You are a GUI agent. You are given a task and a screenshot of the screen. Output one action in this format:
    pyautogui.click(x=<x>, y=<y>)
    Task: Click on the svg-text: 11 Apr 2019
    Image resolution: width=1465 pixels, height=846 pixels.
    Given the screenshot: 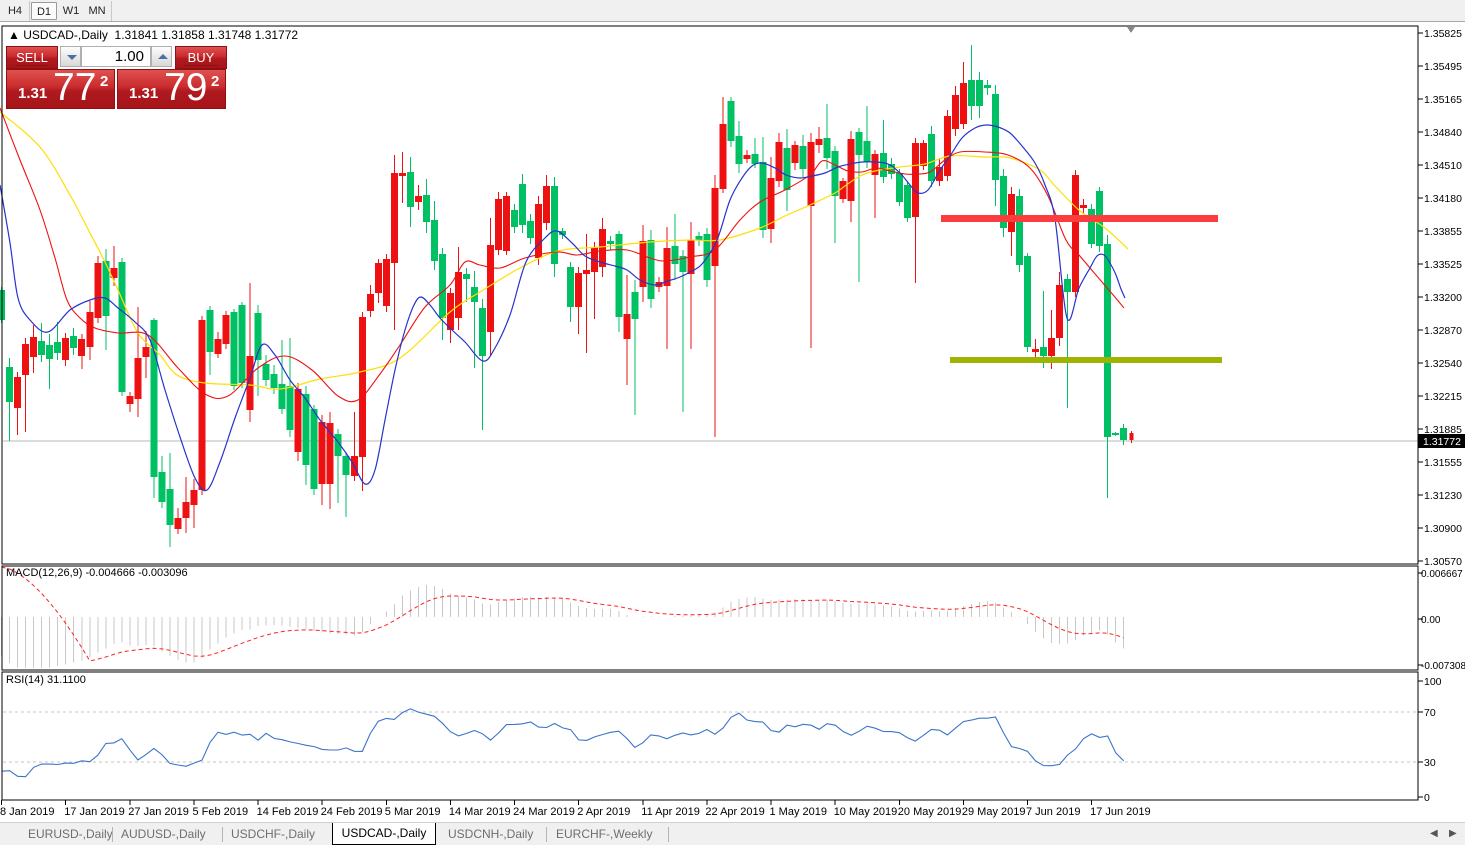 What is the action you would take?
    pyautogui.click(x=670, y=812)
    